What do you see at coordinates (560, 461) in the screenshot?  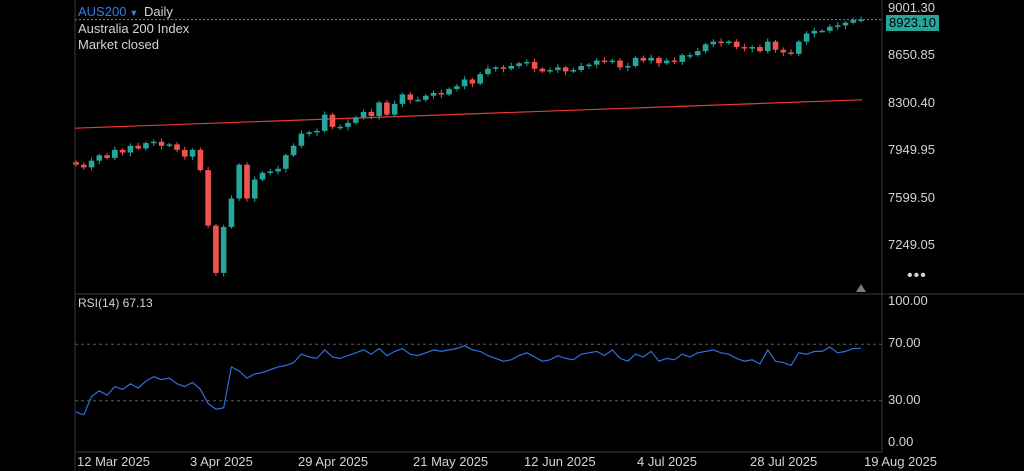 I see `time-tick-label: 12 Jun 2025` at bounding box center [560, 461].